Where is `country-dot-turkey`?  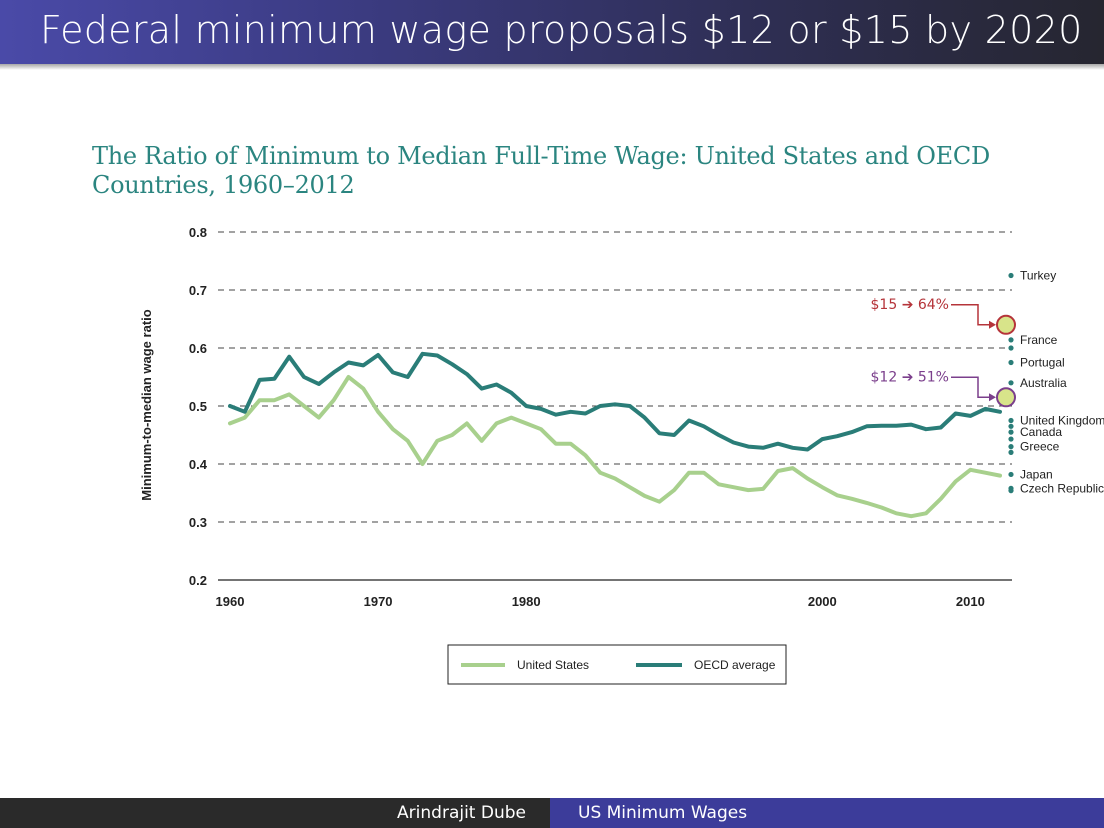 country-dot-turkey is located at coordinates (1011, 275).